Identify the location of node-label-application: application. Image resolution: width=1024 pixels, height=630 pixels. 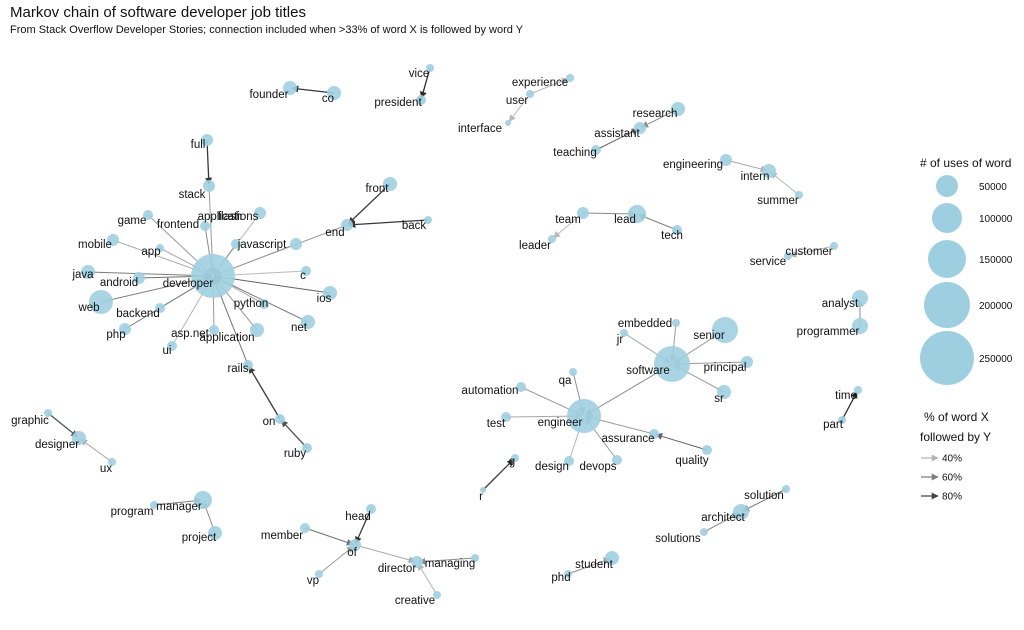
(227, 338).